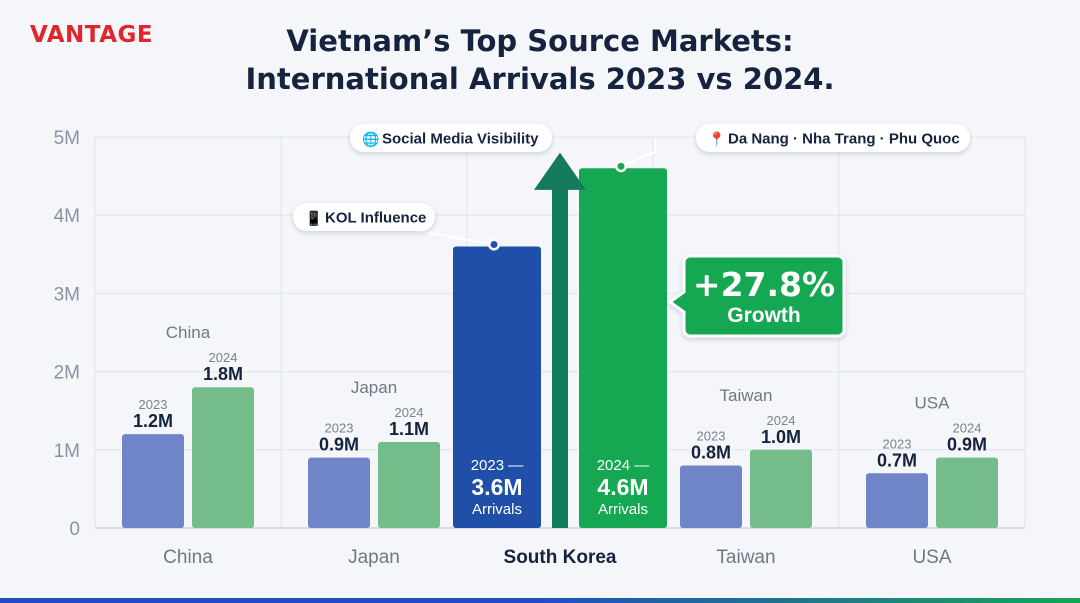 Image resolution: width=1080 pixels, height=603 pixels. What do you see at coordinates (540, 41) in the screenshot?
I see `chart-title-line-1: Vietnam’s Top Source Markets:` at bounding box center [540, 41].